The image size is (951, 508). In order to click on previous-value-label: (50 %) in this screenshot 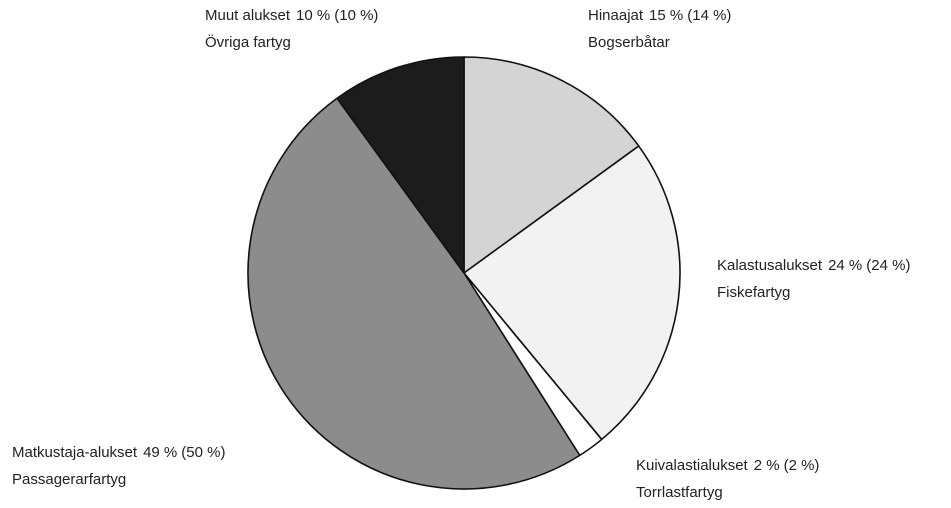, I will do `click(203, 452)`.